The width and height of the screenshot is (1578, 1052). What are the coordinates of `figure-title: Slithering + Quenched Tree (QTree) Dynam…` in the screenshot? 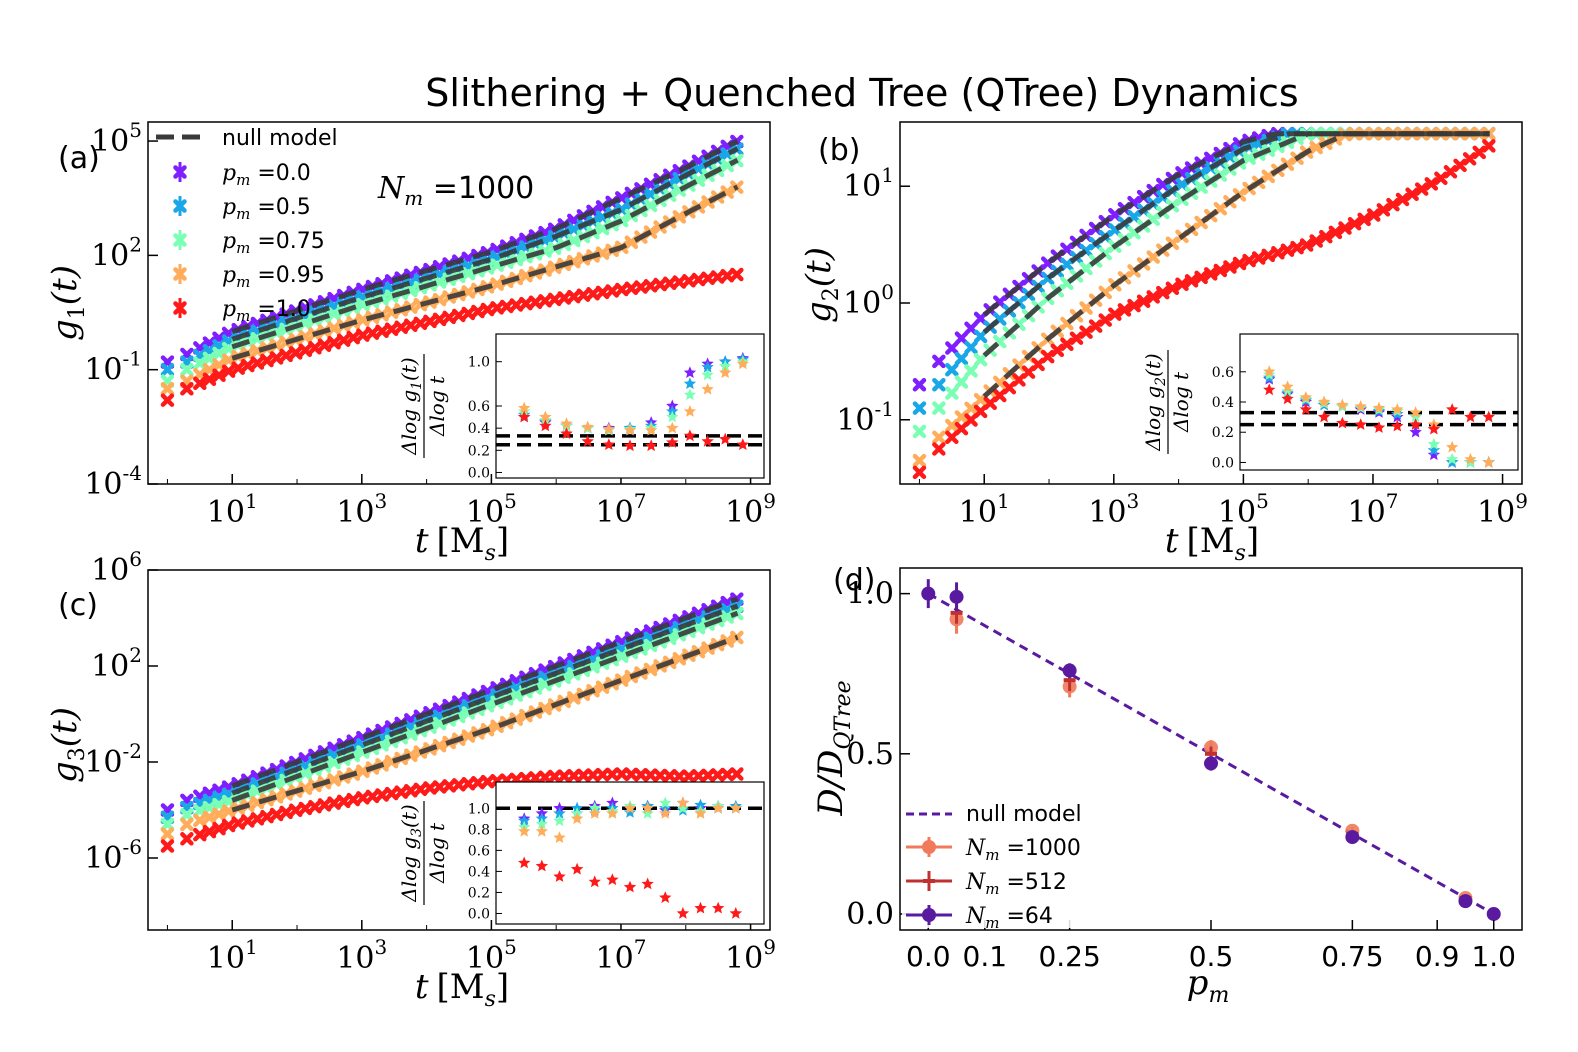 It's located at (861, 93).